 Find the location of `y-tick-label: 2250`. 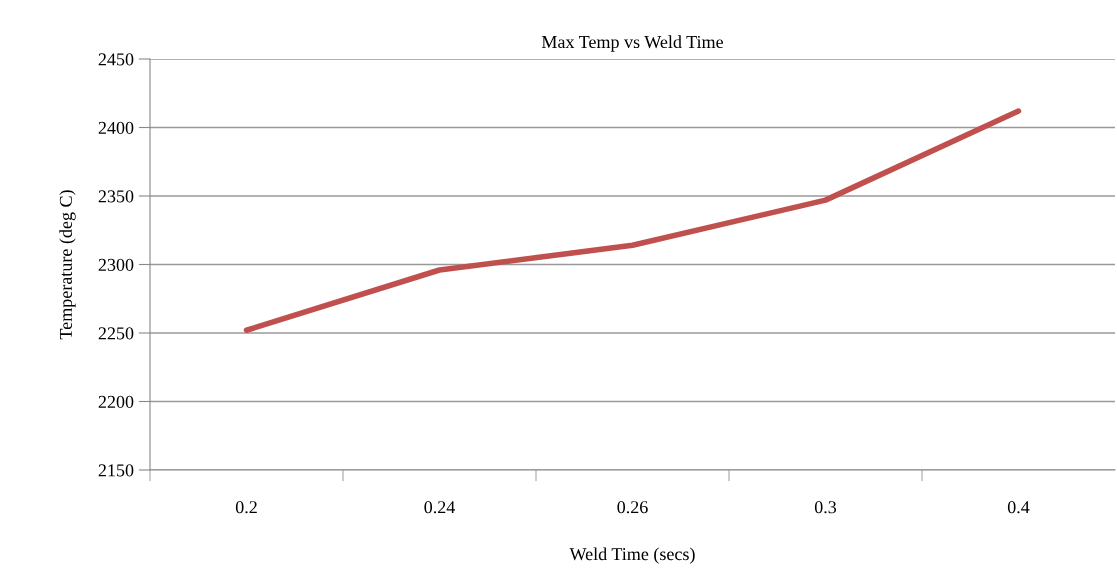

y-tick-label: 2250 is located at coordinates (116, 333).